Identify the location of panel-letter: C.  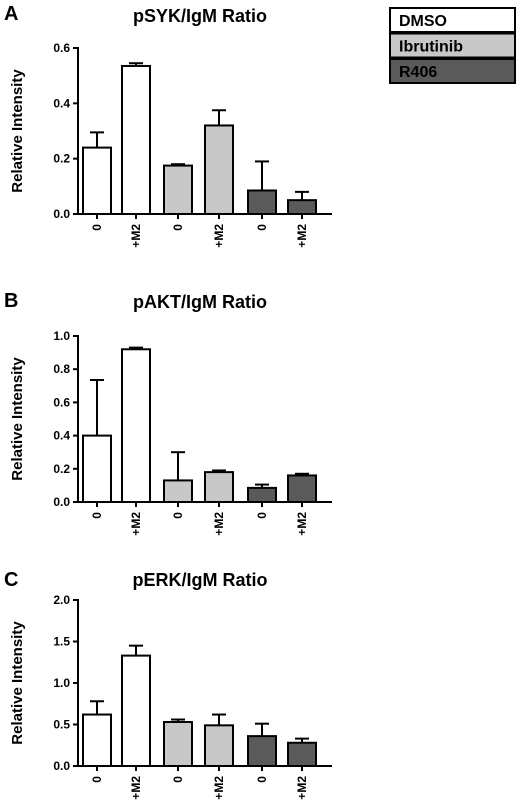
(11, 580).